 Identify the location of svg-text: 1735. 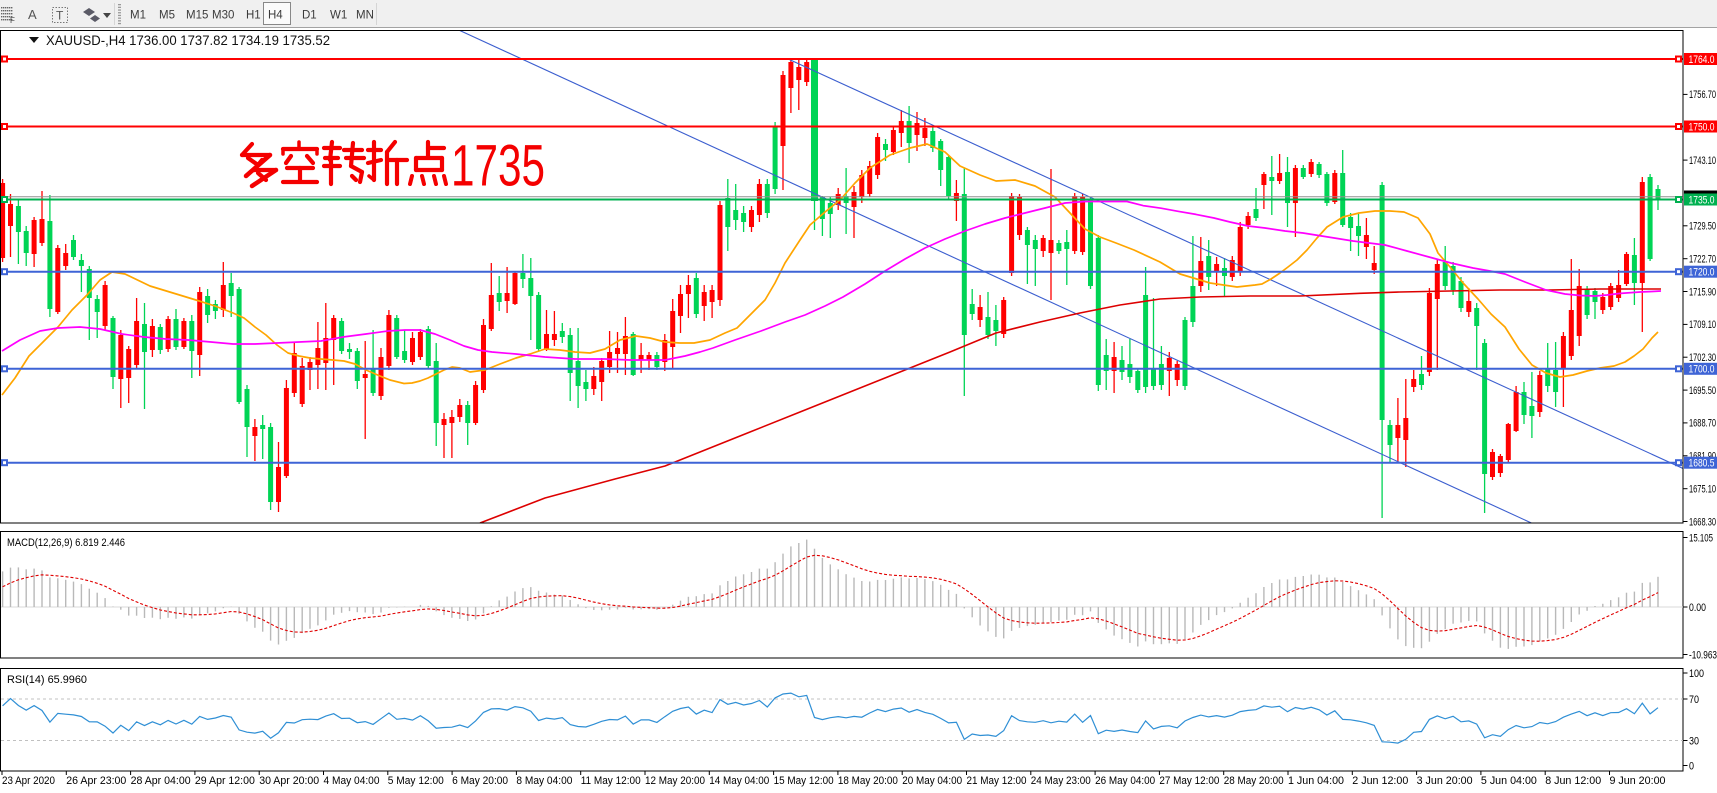
(498, 166).